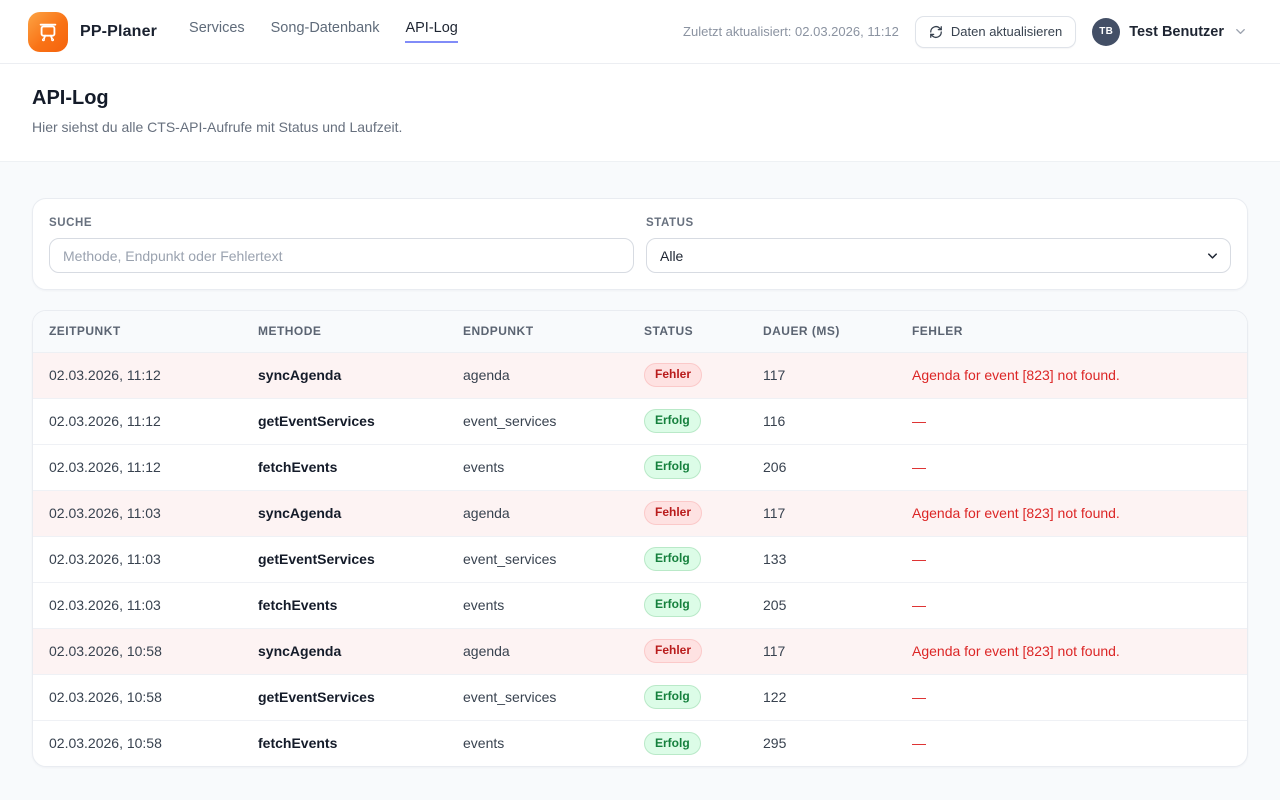 The image size is (1280, 800). Describe the element at coordinates (1170, 31) in the screenshot. I see `user-menu: TB Test Benutzer` at that location.